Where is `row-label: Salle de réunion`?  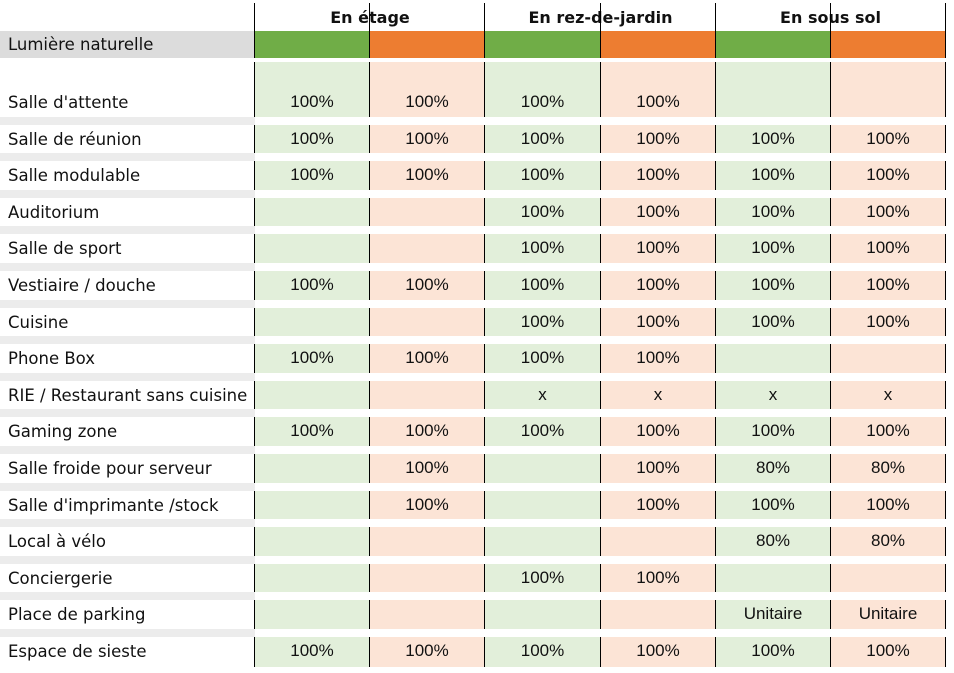
row-label: Salle de réunion is located at coordinates (75, 139).